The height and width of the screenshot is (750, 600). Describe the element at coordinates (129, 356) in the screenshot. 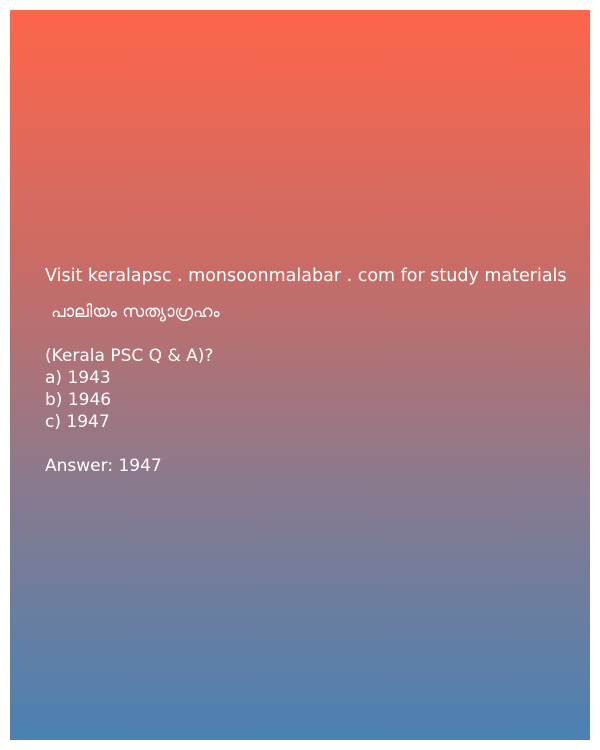

I see `question-text: (Kerala PSC Q & A)?` at that location.